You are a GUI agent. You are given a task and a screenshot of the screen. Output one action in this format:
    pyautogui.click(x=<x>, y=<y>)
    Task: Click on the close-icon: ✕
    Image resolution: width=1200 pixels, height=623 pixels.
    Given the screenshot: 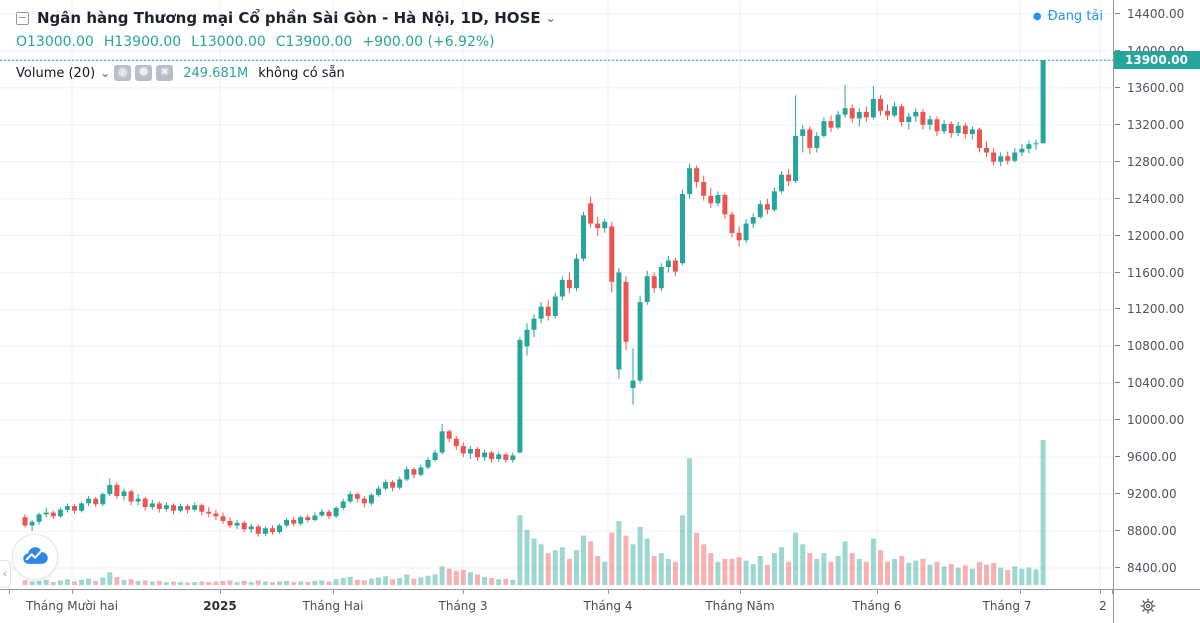 What is the action you would take?
    pyautogui.click(x=165, y=73)
    